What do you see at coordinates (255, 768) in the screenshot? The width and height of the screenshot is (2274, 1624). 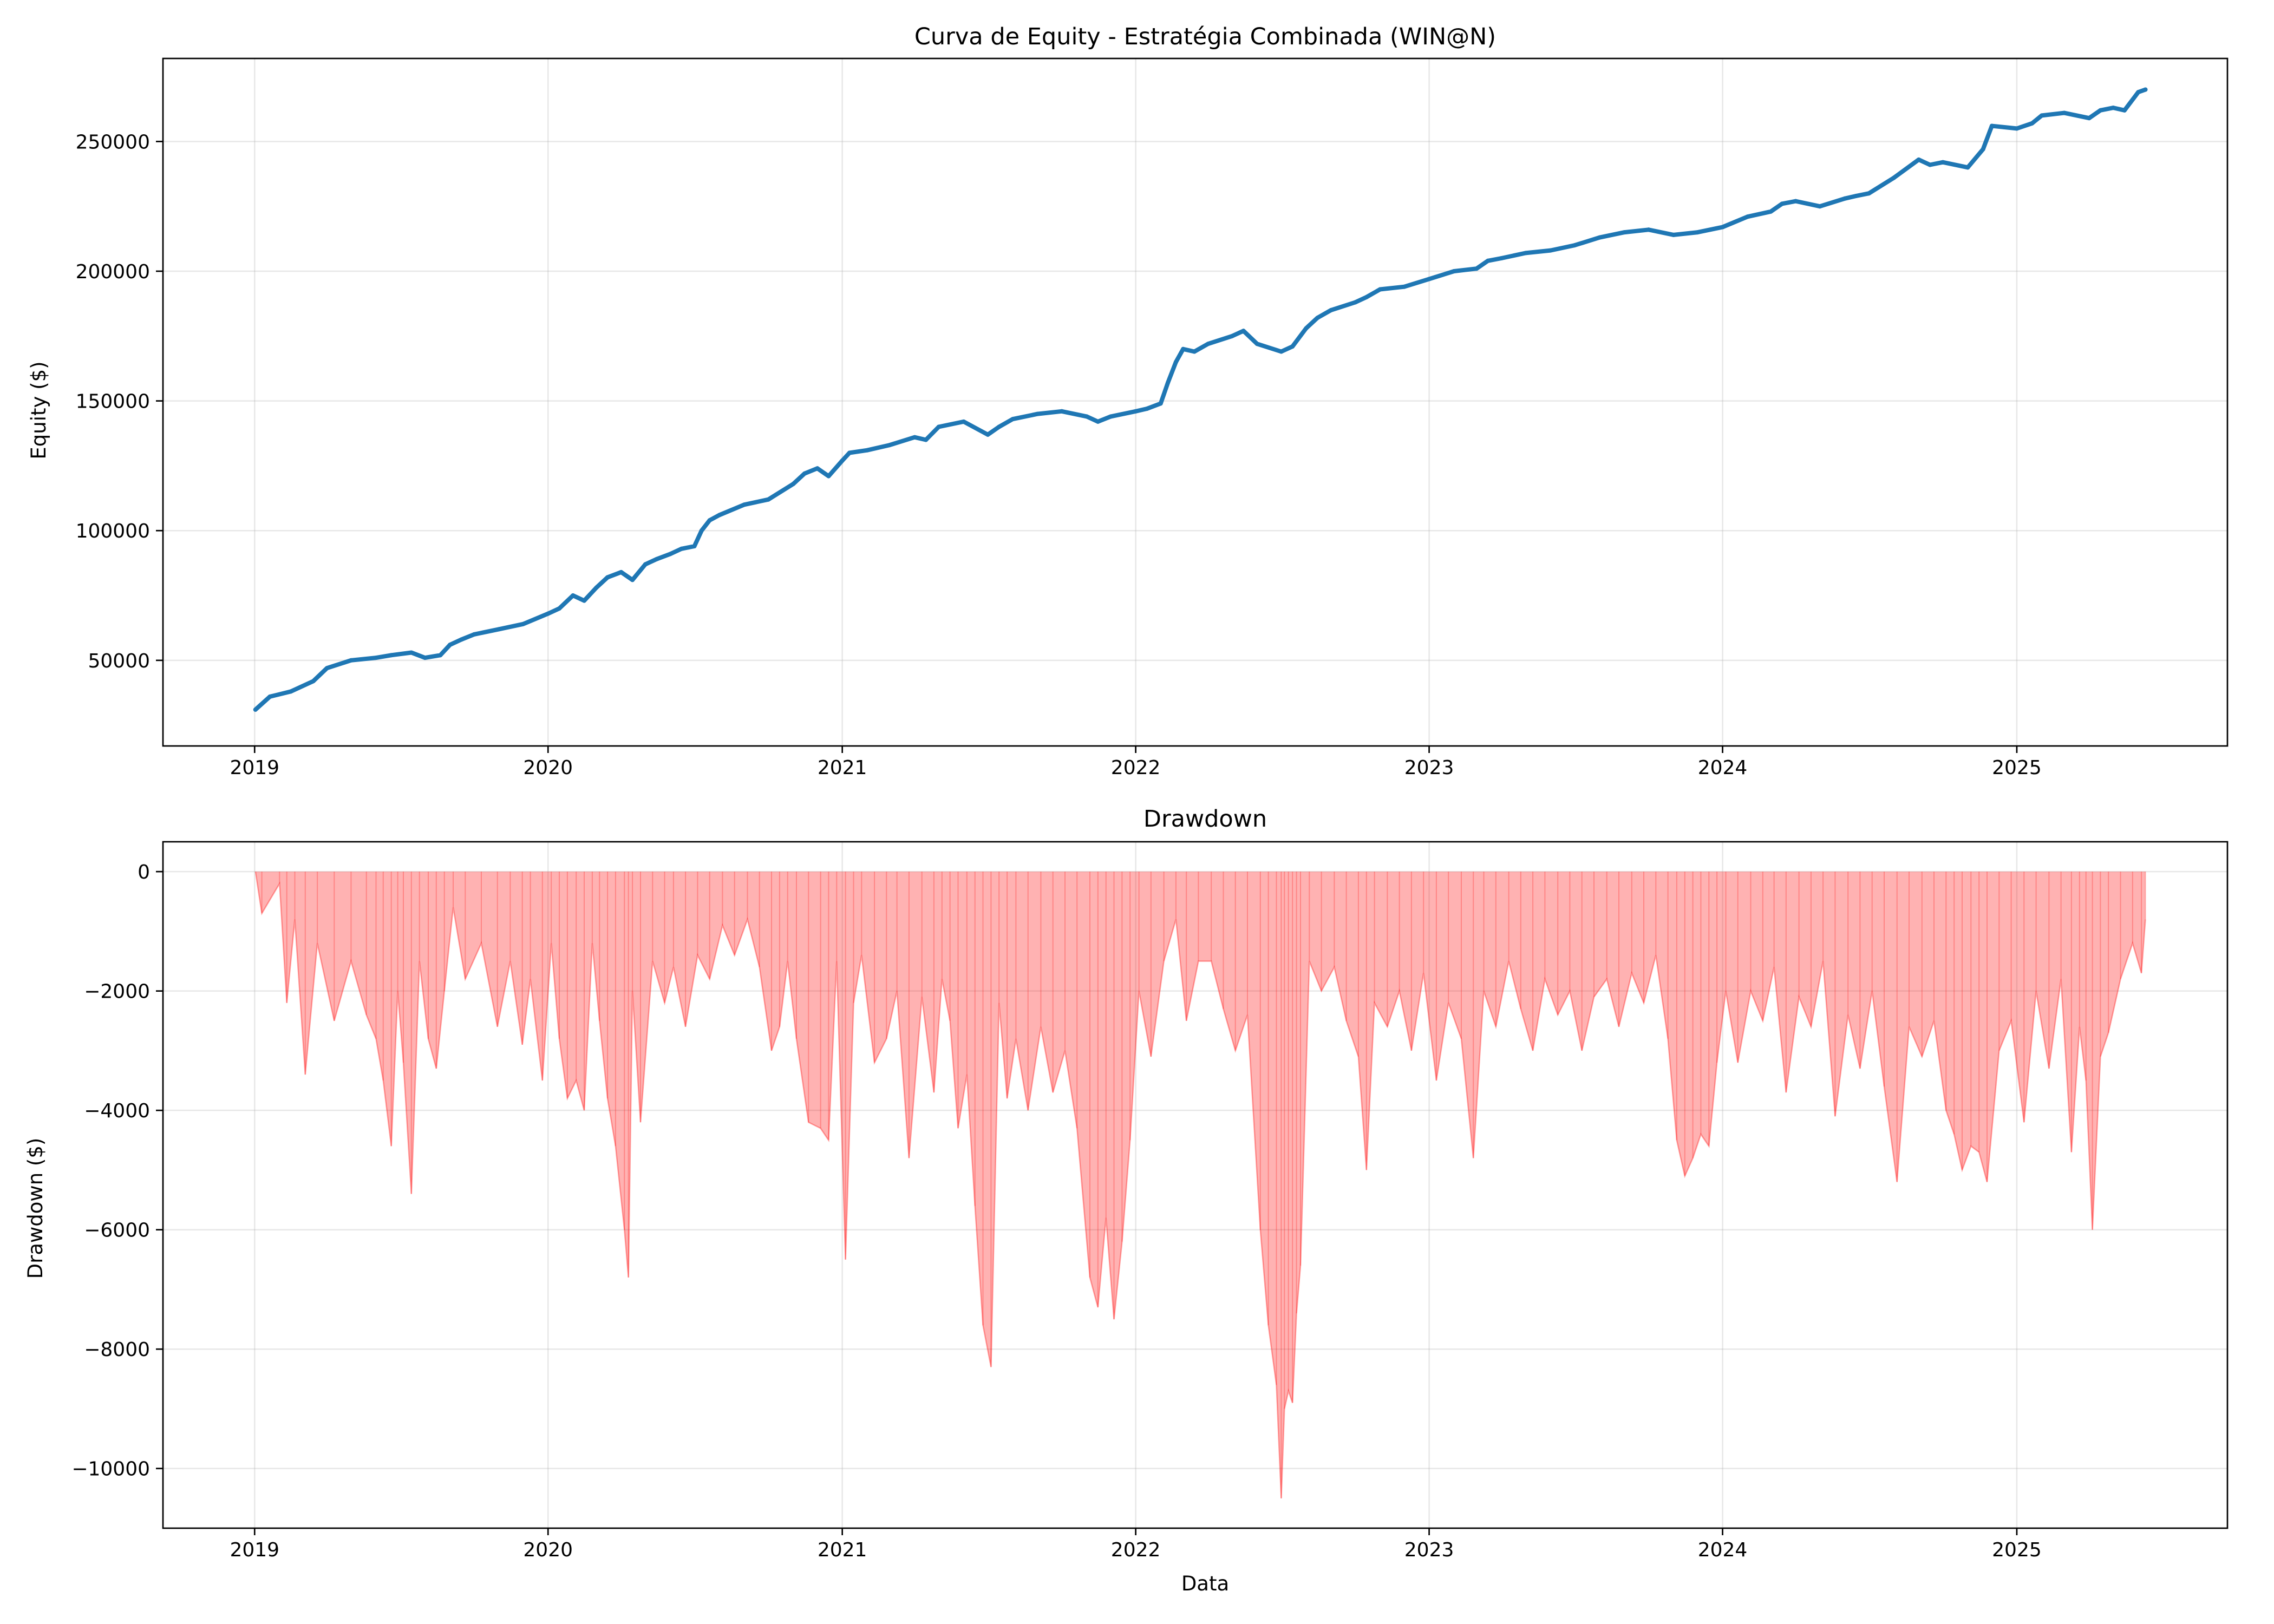 I see `equity-x-tick-label: 2019` at bounding box center [255, 768].